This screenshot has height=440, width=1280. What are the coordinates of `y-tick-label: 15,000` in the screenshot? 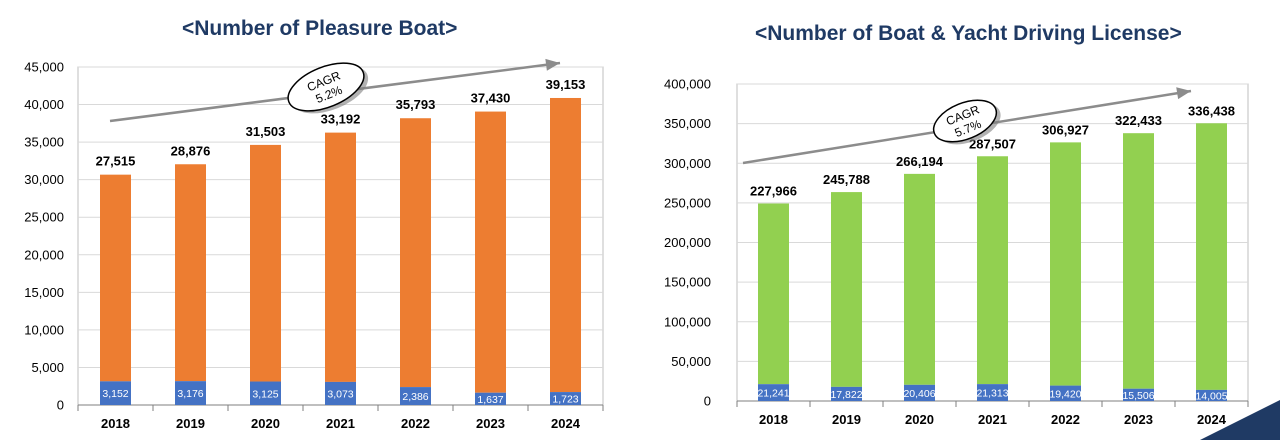 It's located at (44, 292).